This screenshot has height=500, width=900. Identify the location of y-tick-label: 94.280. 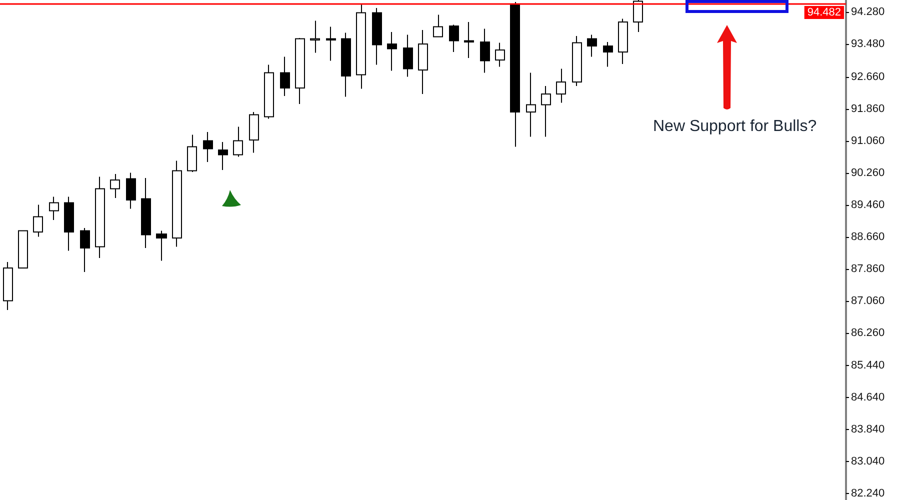
(868, 12).